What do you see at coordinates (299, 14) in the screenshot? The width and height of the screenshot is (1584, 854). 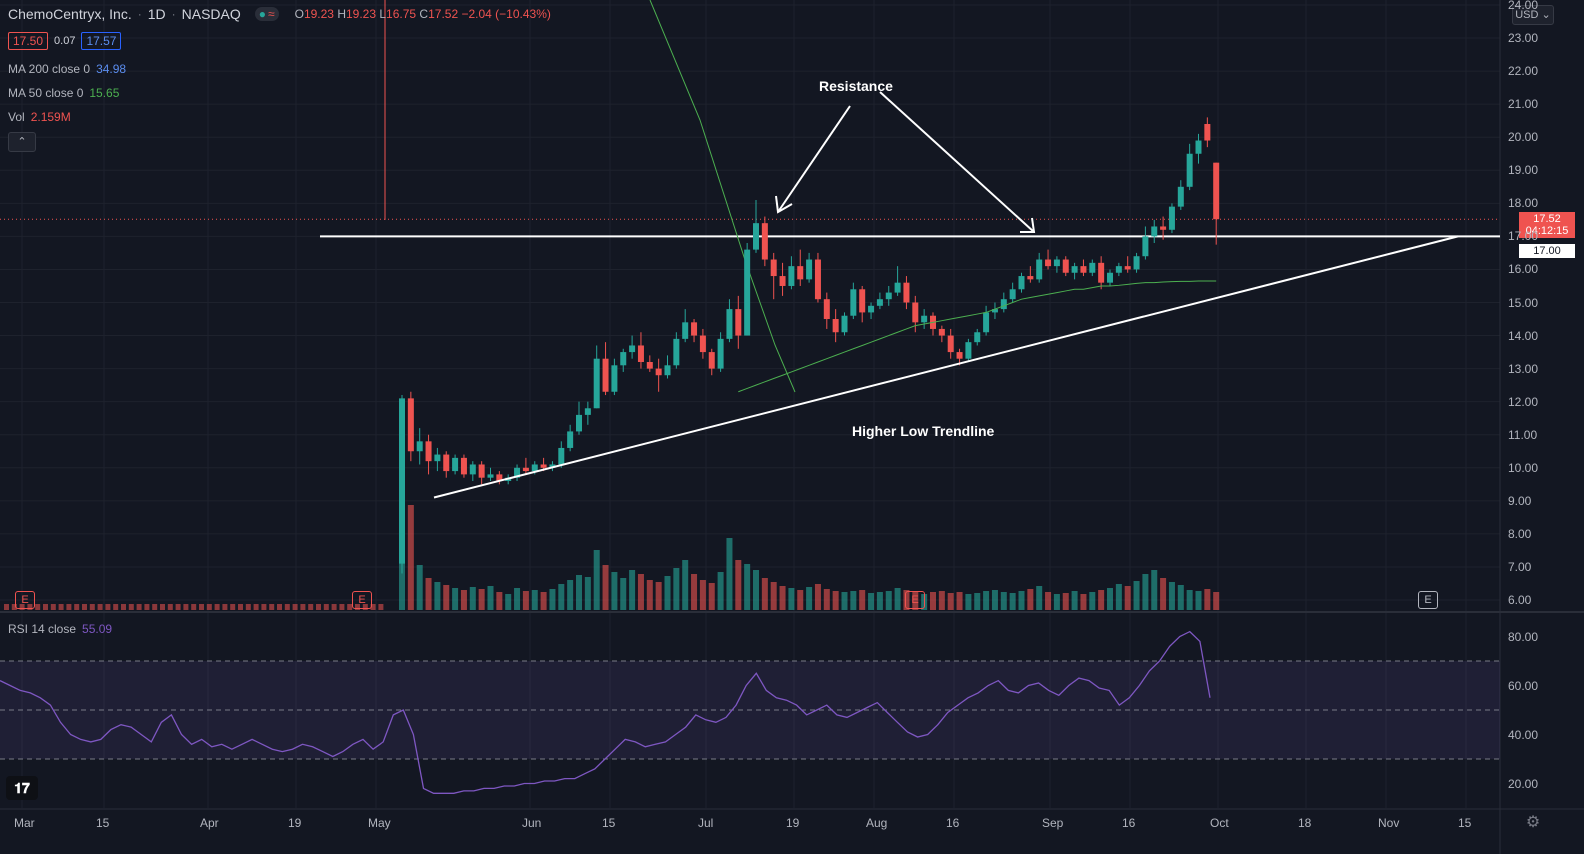 I see `open-label: O` at bounding box center [299, 14].